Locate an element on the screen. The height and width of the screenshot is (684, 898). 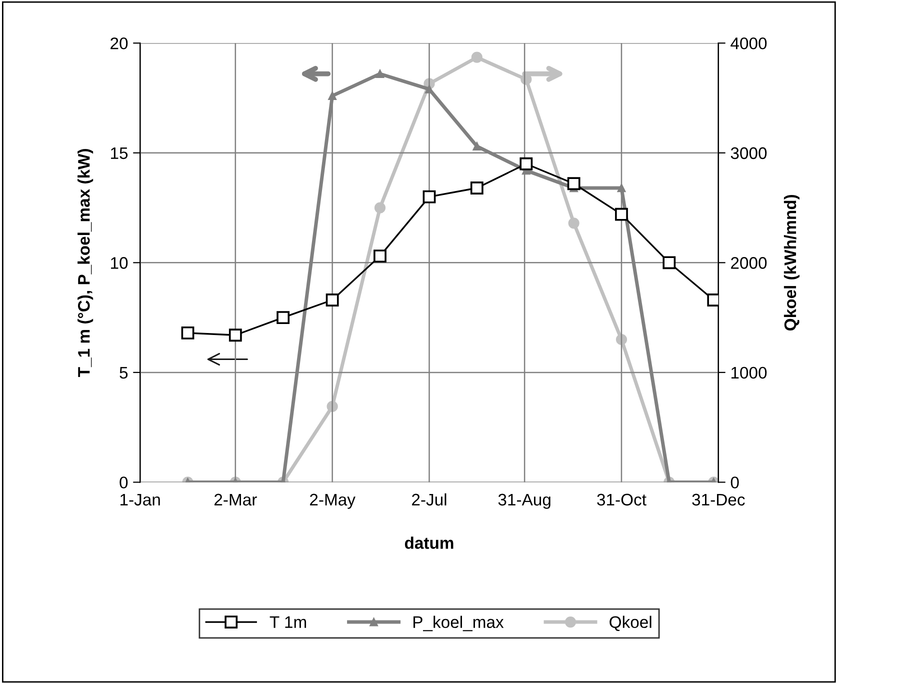
x-axis-title: datum is located at coordinates (429, 542).